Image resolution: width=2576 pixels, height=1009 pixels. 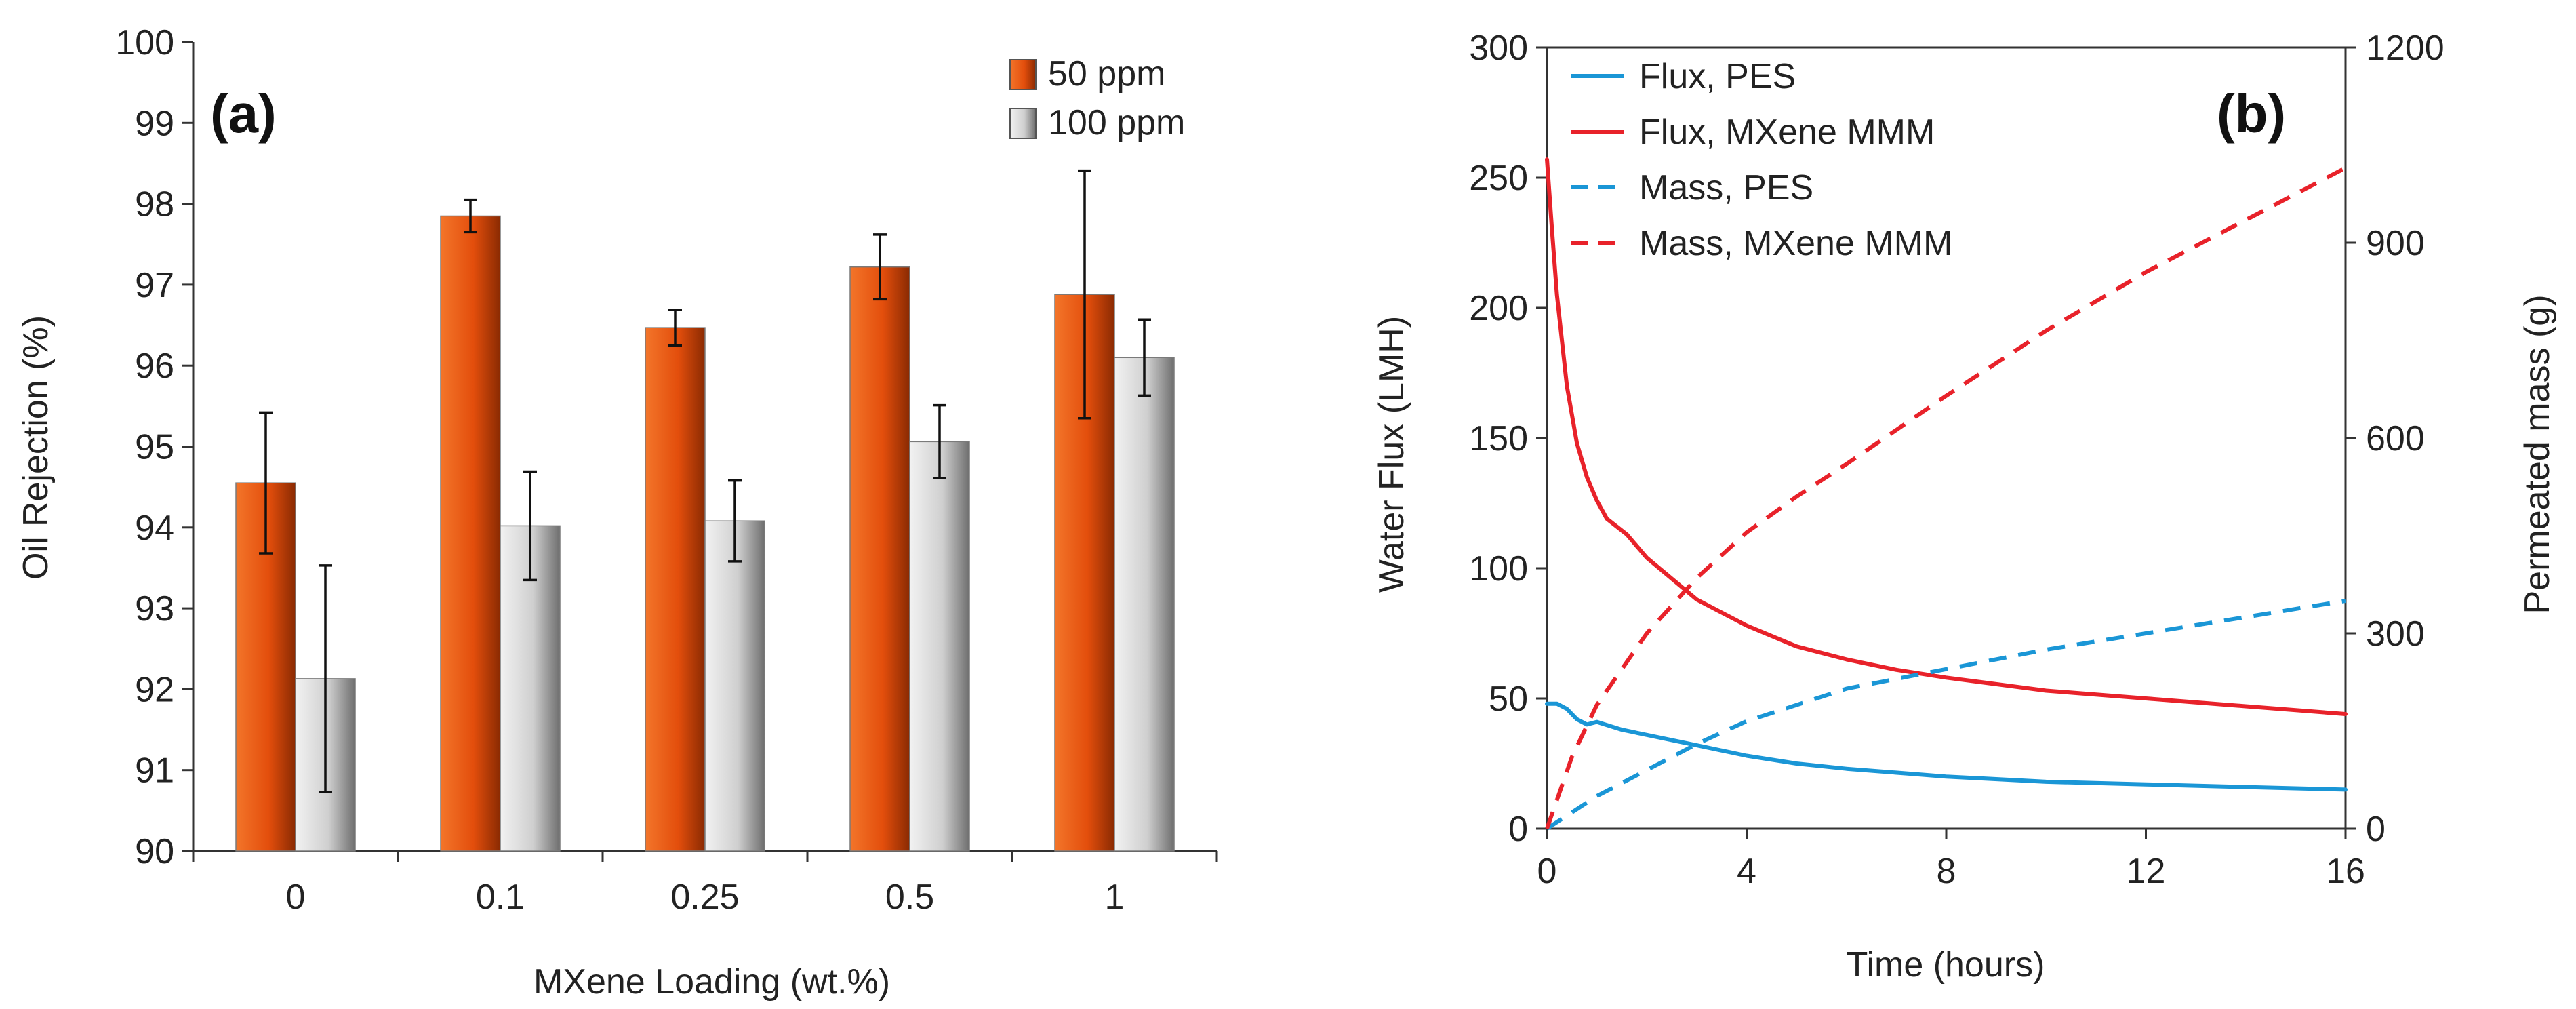 What do you see at coordinates (1746, 872) in the screenshot?
I see `x-tick-label: 4` at bounding box center [1746, 872].